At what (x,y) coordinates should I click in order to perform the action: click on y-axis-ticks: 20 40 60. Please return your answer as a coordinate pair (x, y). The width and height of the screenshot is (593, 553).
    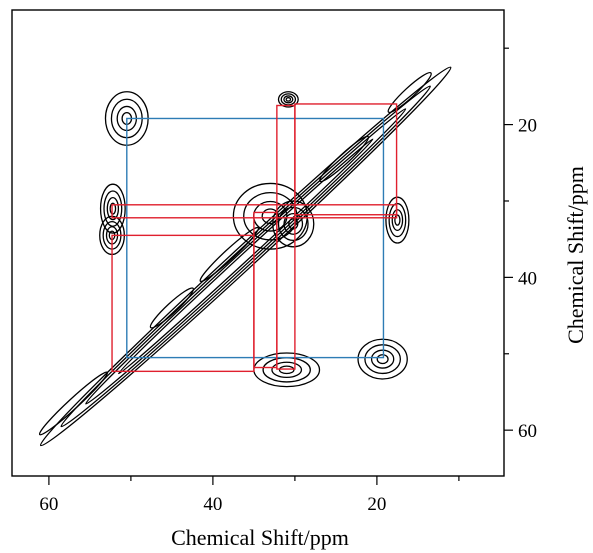
    Looking at the image, I should click on (520, 244).